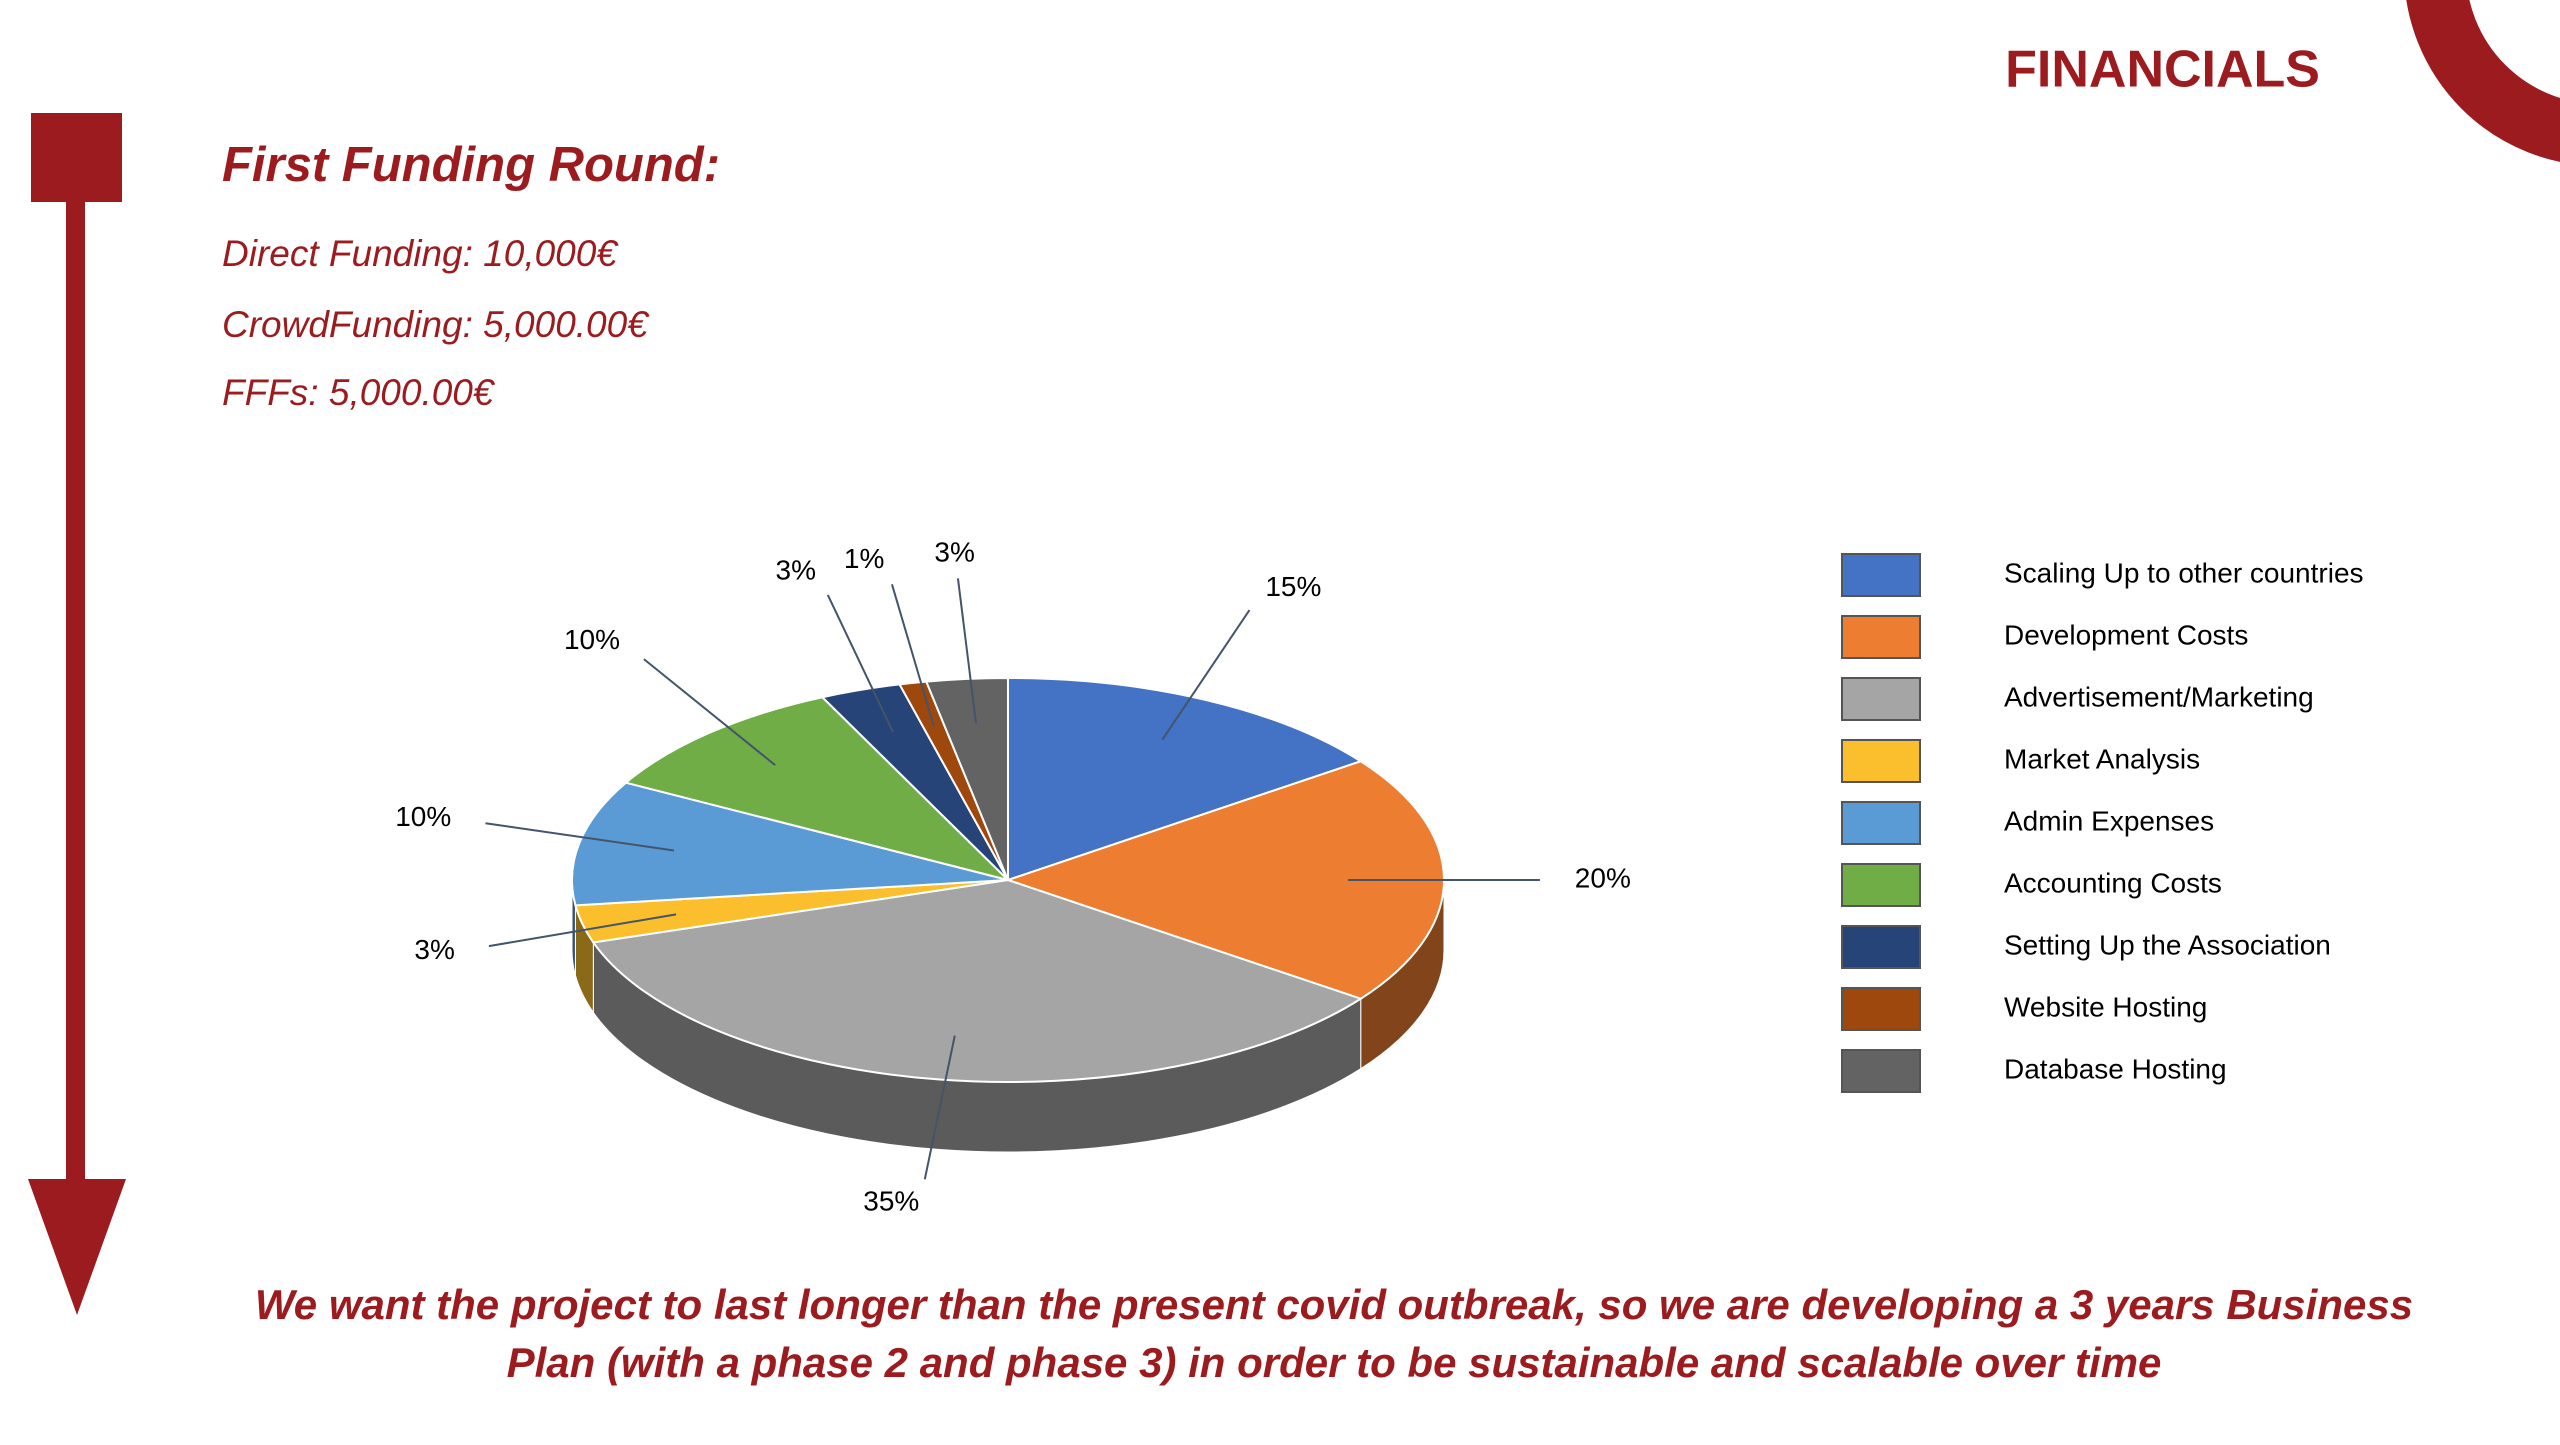 This screenshot has width=2560, height=1445. What do you see at coordinates (891, 1201) in the screenshot?
I see `data-label: 35%` at bounding box center [891, 1201].